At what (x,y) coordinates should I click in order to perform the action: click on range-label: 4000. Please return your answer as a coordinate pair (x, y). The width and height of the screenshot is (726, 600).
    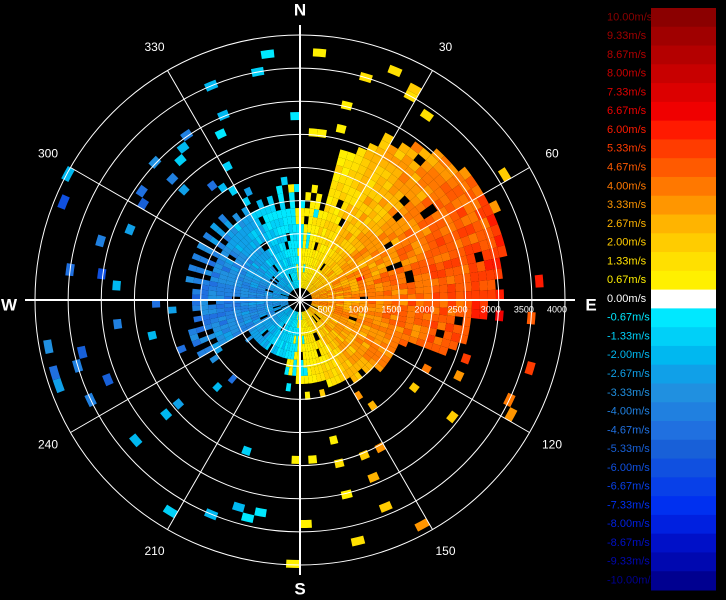
    Looking at the image, I should click on (557, 309).